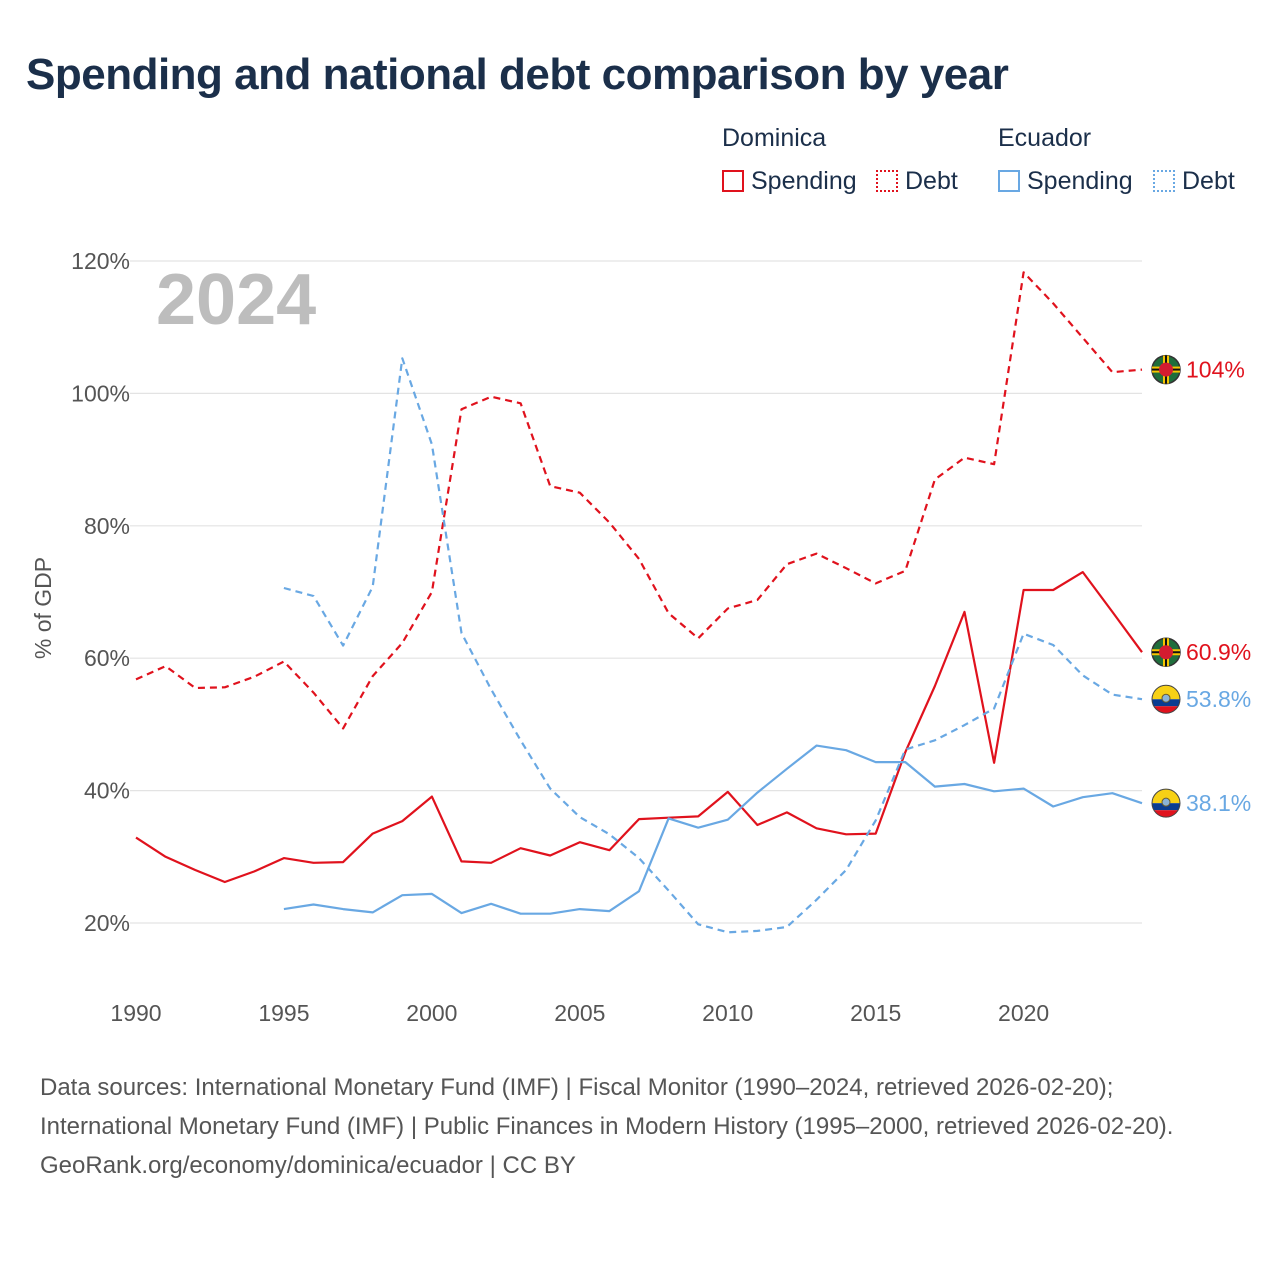 The height and width of the screenshot is (1280, 1280). I want to click on end-value-label: 53.8%, so click(1218, 699).